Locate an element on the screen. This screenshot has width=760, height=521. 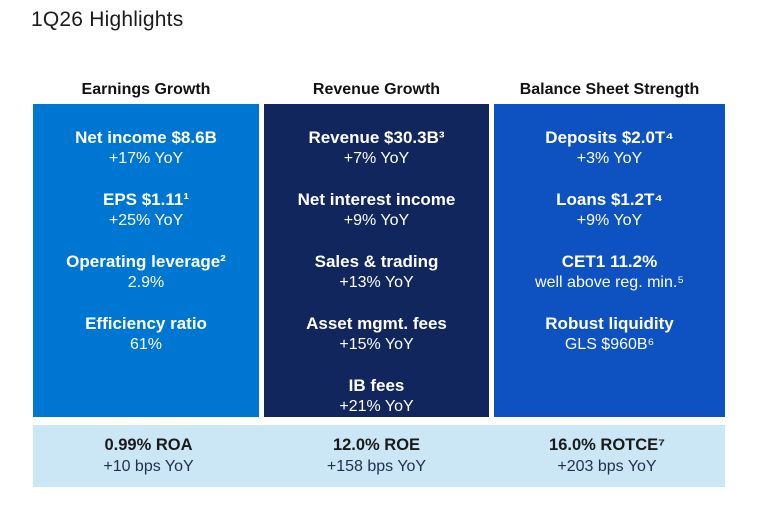
metric-value: +3% YoY is located at coordinates (609, 158).